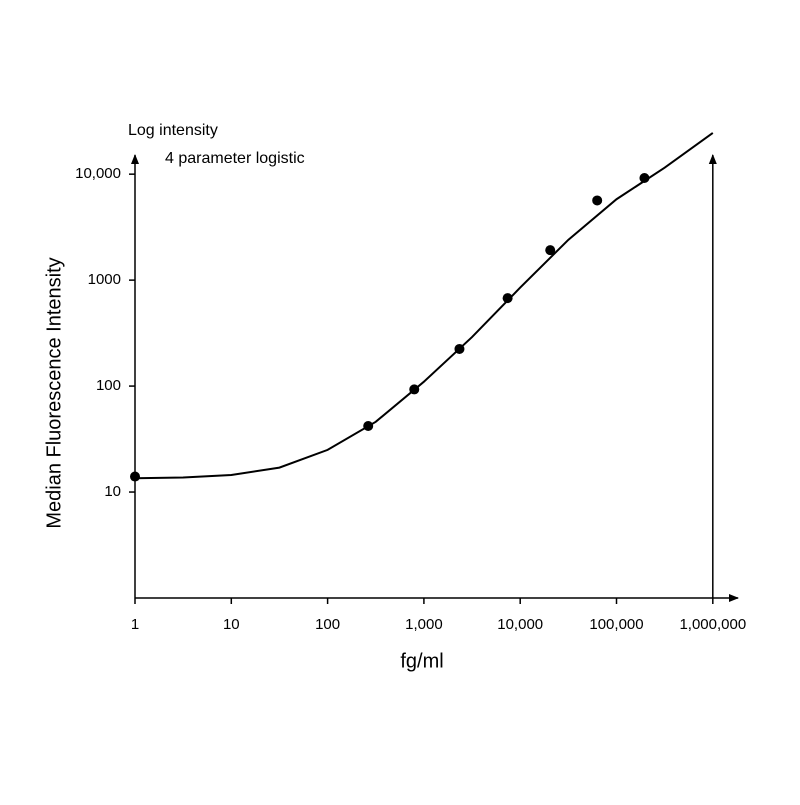 This screenshot has height=805, width=800. Describe the element at coordinates (135, 624) in the screenshot. I see `x-tick-label: 1` at that location.